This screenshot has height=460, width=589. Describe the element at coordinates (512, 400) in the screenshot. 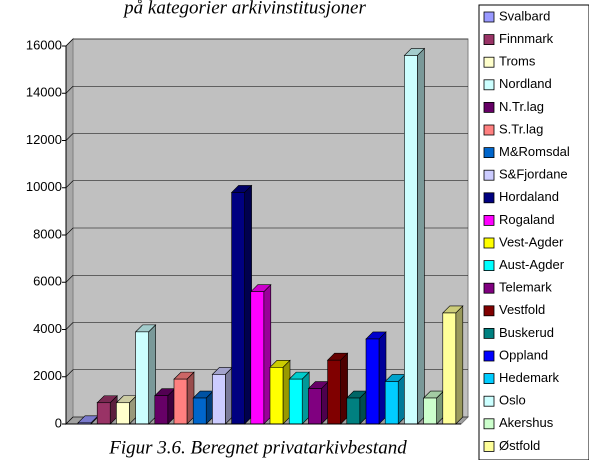

I see `legend-label: Oslo` at that location.